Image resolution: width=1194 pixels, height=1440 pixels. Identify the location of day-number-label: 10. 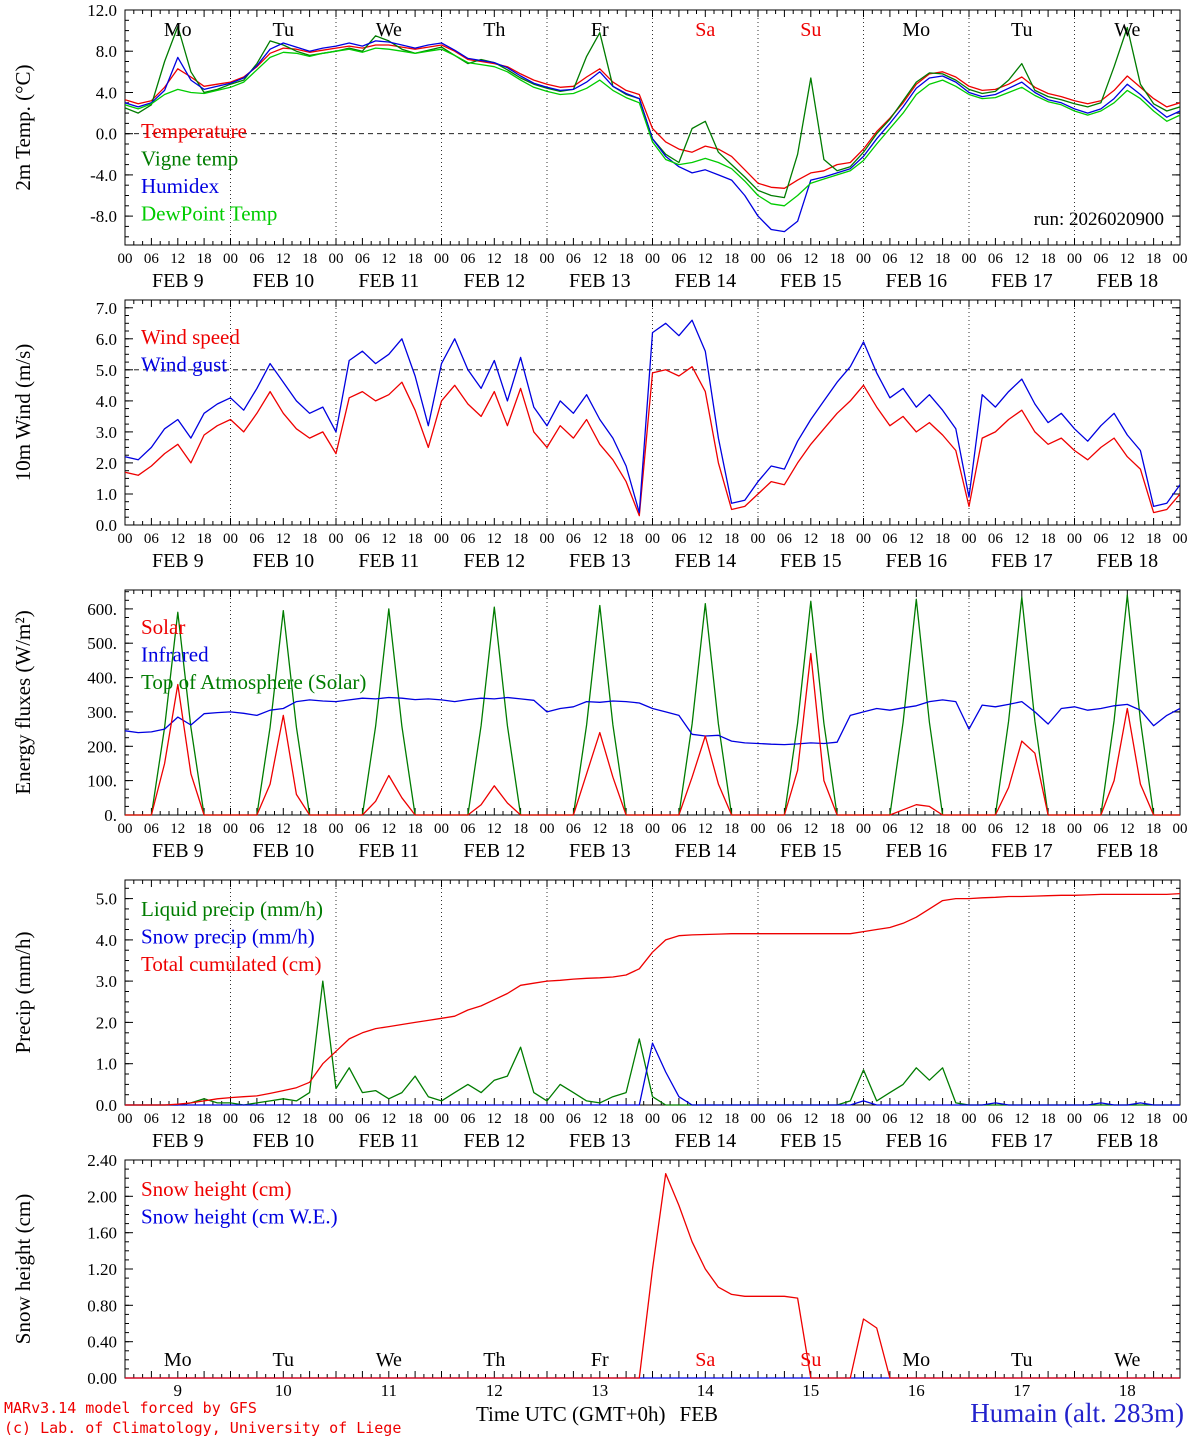
(283, 1390).